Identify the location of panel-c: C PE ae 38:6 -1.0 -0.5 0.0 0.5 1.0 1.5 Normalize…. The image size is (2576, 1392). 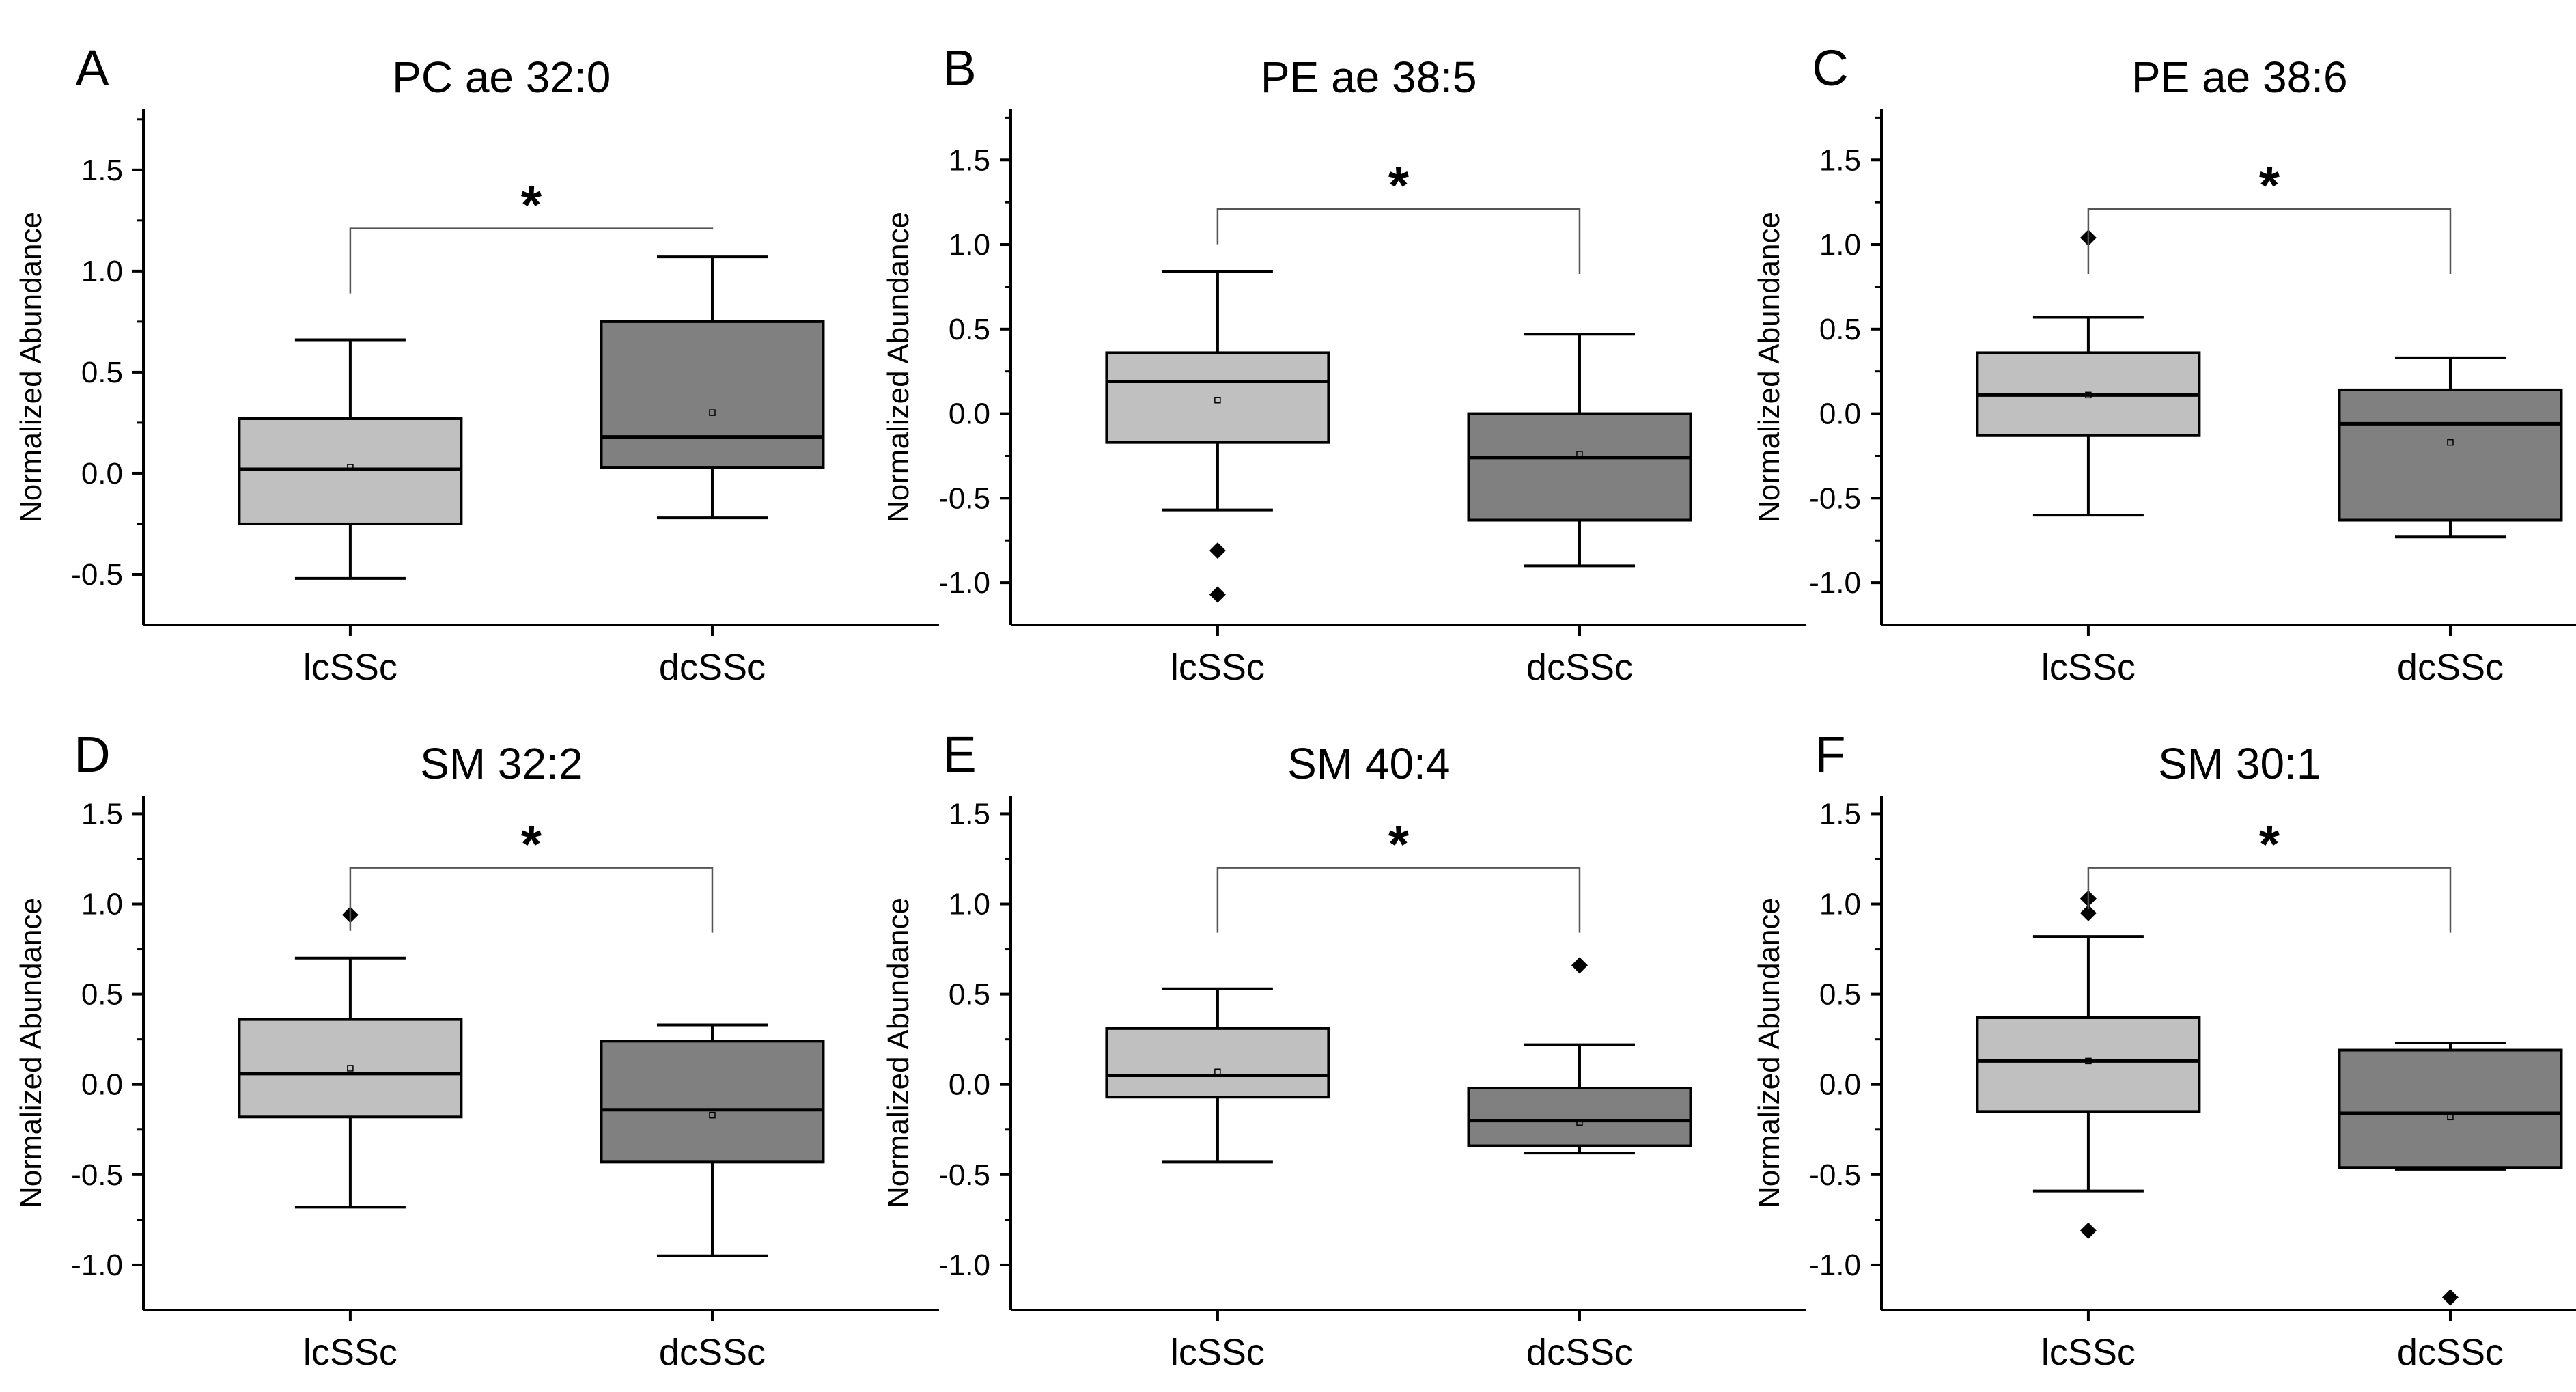
(2164, 364).